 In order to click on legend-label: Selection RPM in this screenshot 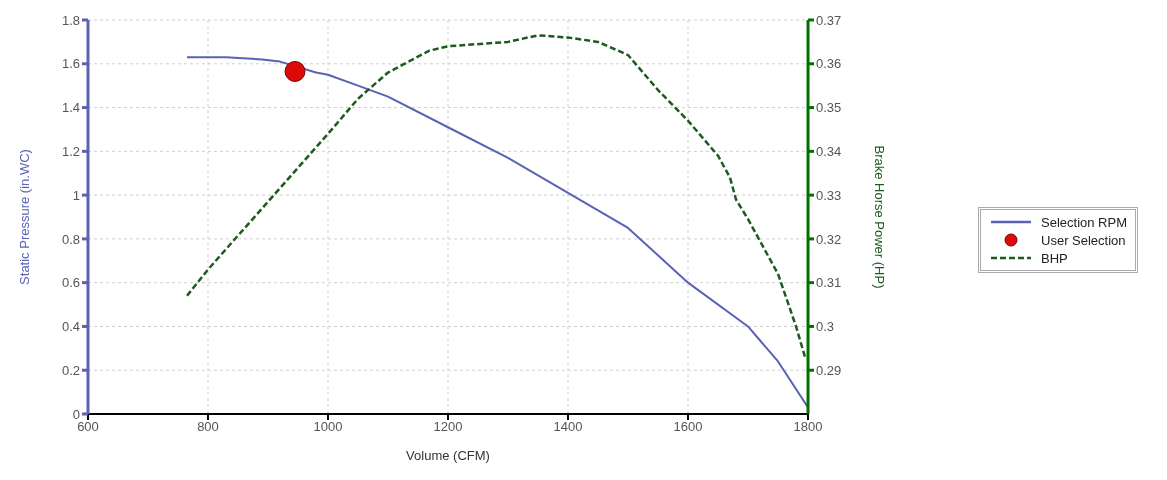, I will do `click(1084, 222)`.